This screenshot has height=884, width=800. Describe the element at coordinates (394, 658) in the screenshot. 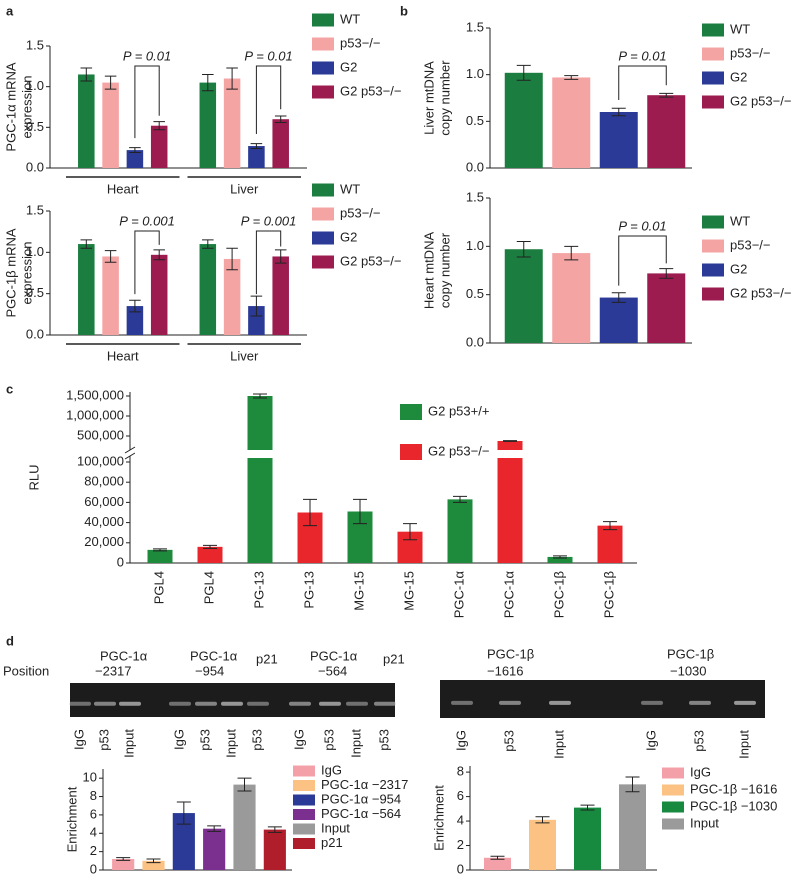

I see `gel-header: p21` at that location.